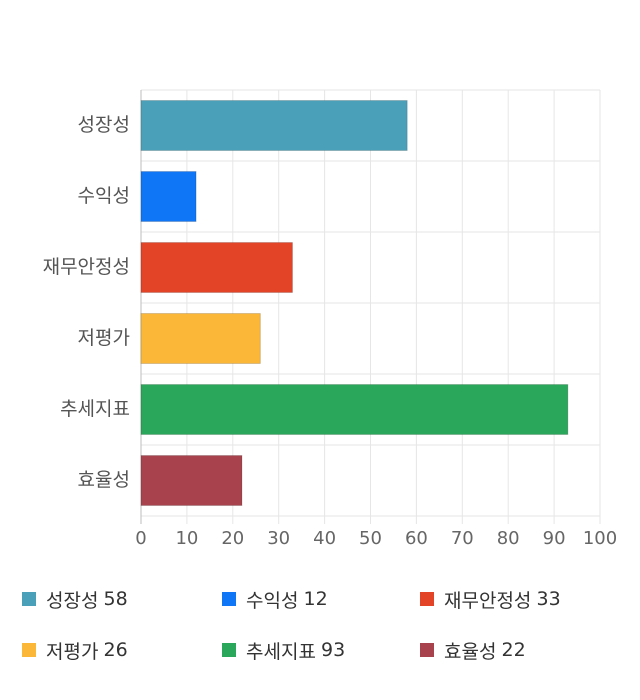 The width and height of the screenshot is (640, 700). I want to click on category-label: 재무안정성, so click(86, 267).